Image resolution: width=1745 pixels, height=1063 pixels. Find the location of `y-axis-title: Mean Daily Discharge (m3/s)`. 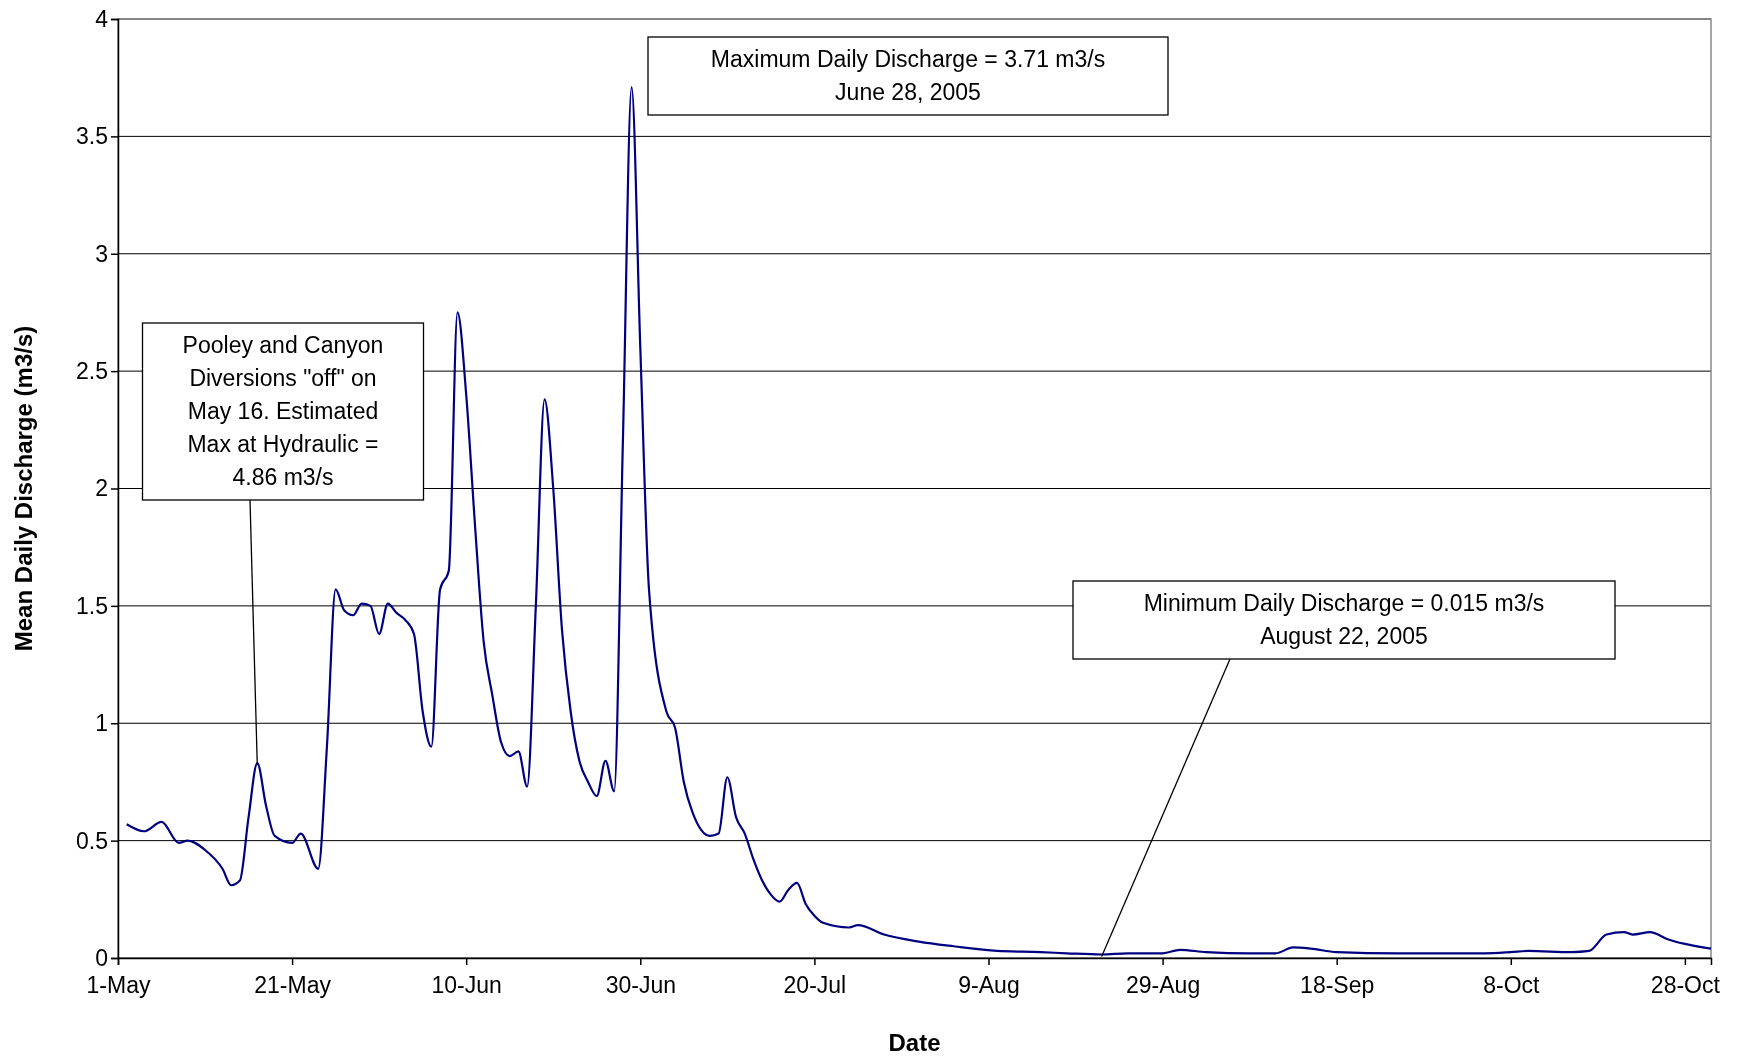

y-axis-title: Mean Daily Discharge (m3/s) is located at coordinates (23, 488).